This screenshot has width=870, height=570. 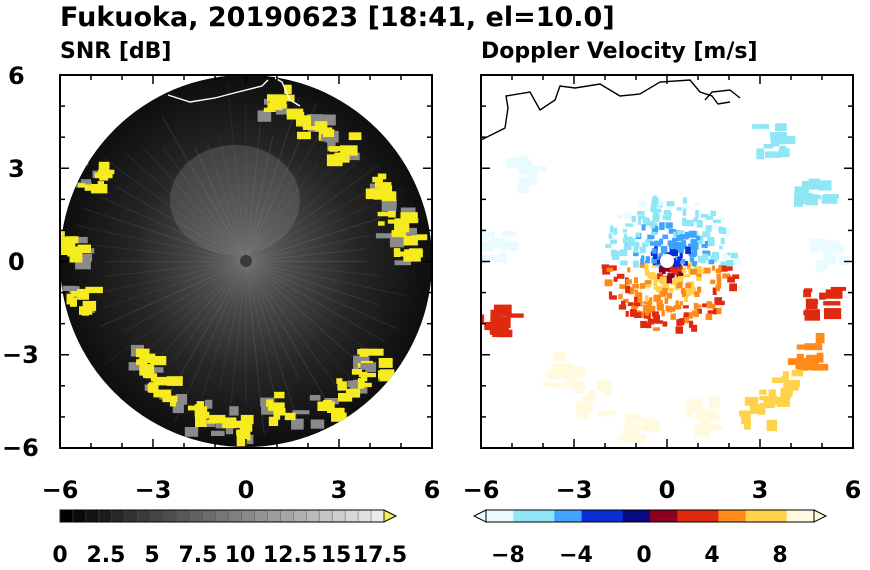 What do you see at coordinates (228, 516) in the screenshot?
I see `snr-colorbar` at bounding box center [228, 516].